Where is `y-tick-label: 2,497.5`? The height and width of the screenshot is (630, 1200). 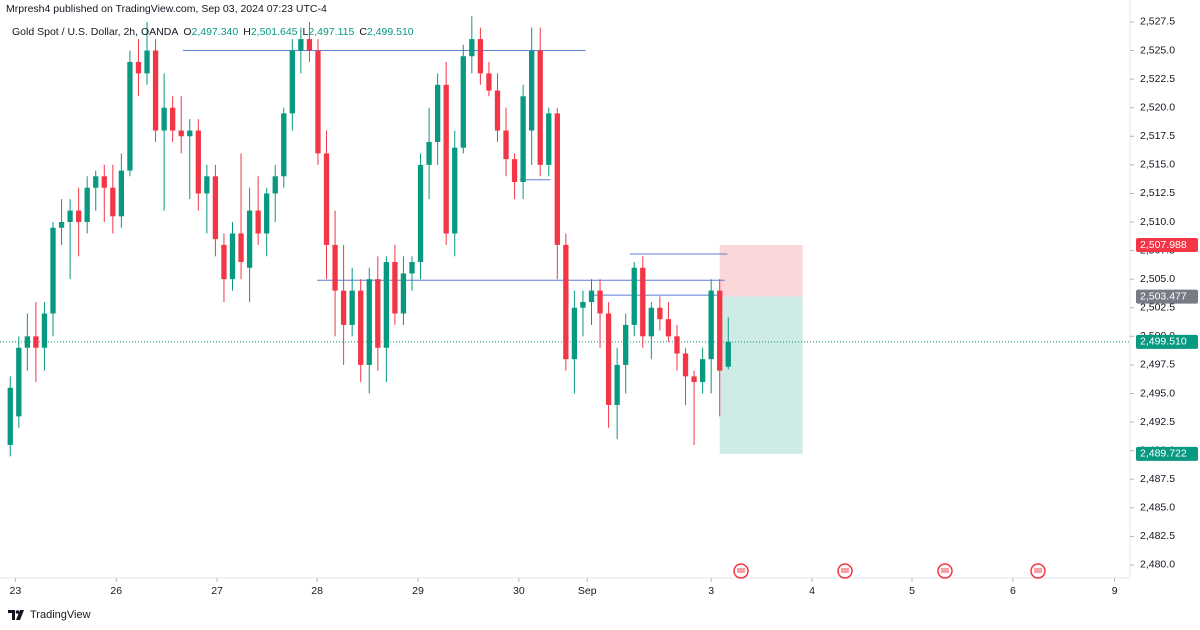 y-tick-label: 2,497.5 is located at coordinates (1157, 365).